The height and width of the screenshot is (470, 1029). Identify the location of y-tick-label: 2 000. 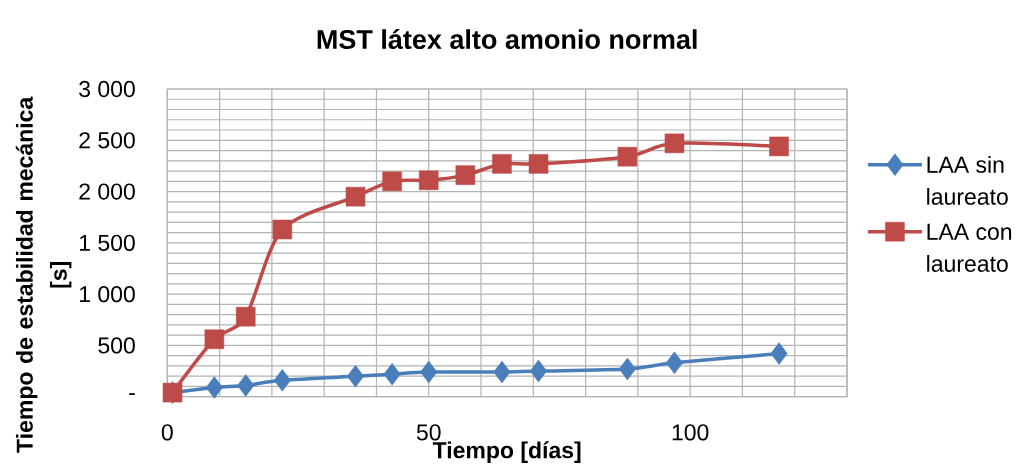
(107, 191).